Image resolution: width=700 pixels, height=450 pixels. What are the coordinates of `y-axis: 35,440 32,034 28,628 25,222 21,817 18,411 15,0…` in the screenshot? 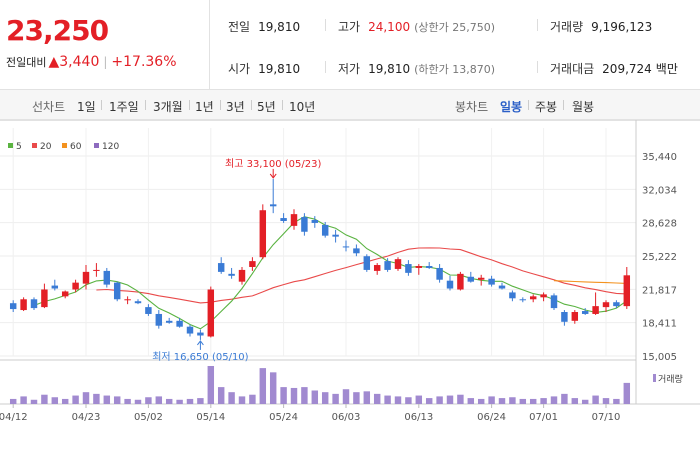 It's located at (659, 257).